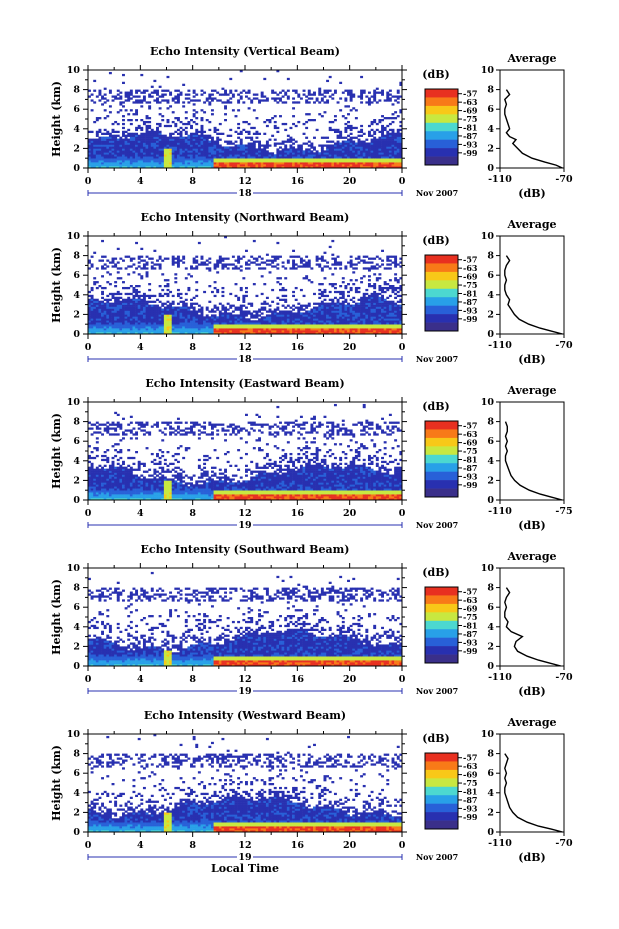 This screenshot has height=929, width=619. What do you see at coordinates (245, 868) in the screenshot?
I see `x-axis-title: Local Time` at bounding box center [245, 868].